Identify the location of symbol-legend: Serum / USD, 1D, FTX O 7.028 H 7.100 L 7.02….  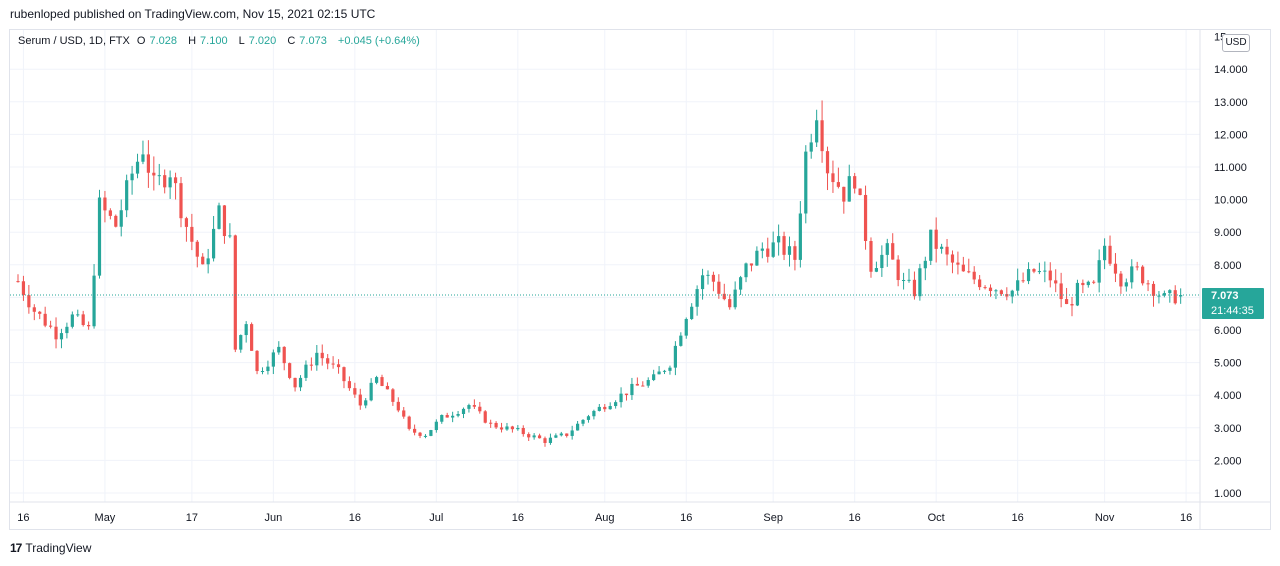
(221, 41).